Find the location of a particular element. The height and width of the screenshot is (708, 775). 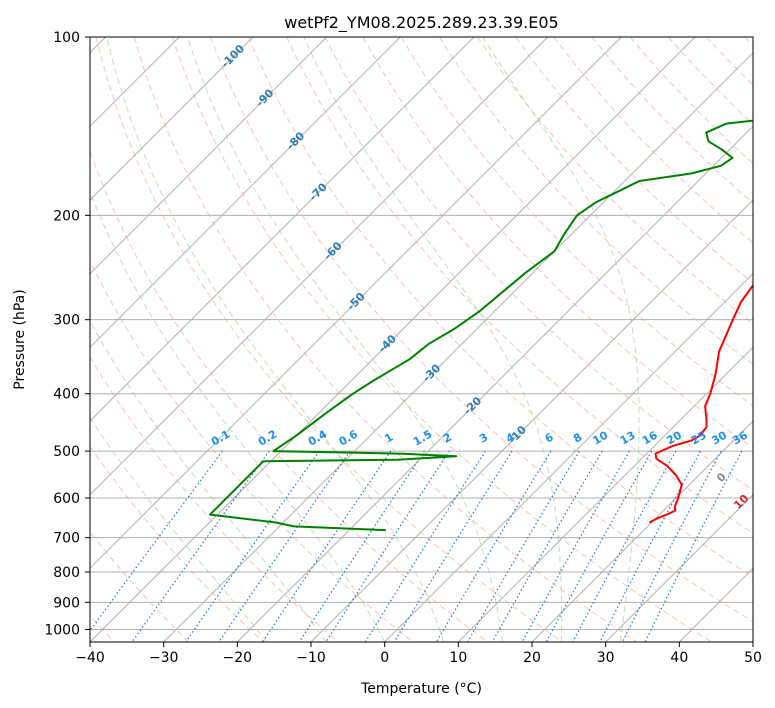

mixing-ratio-label: 0.4 is located at coordinates (318, 437).